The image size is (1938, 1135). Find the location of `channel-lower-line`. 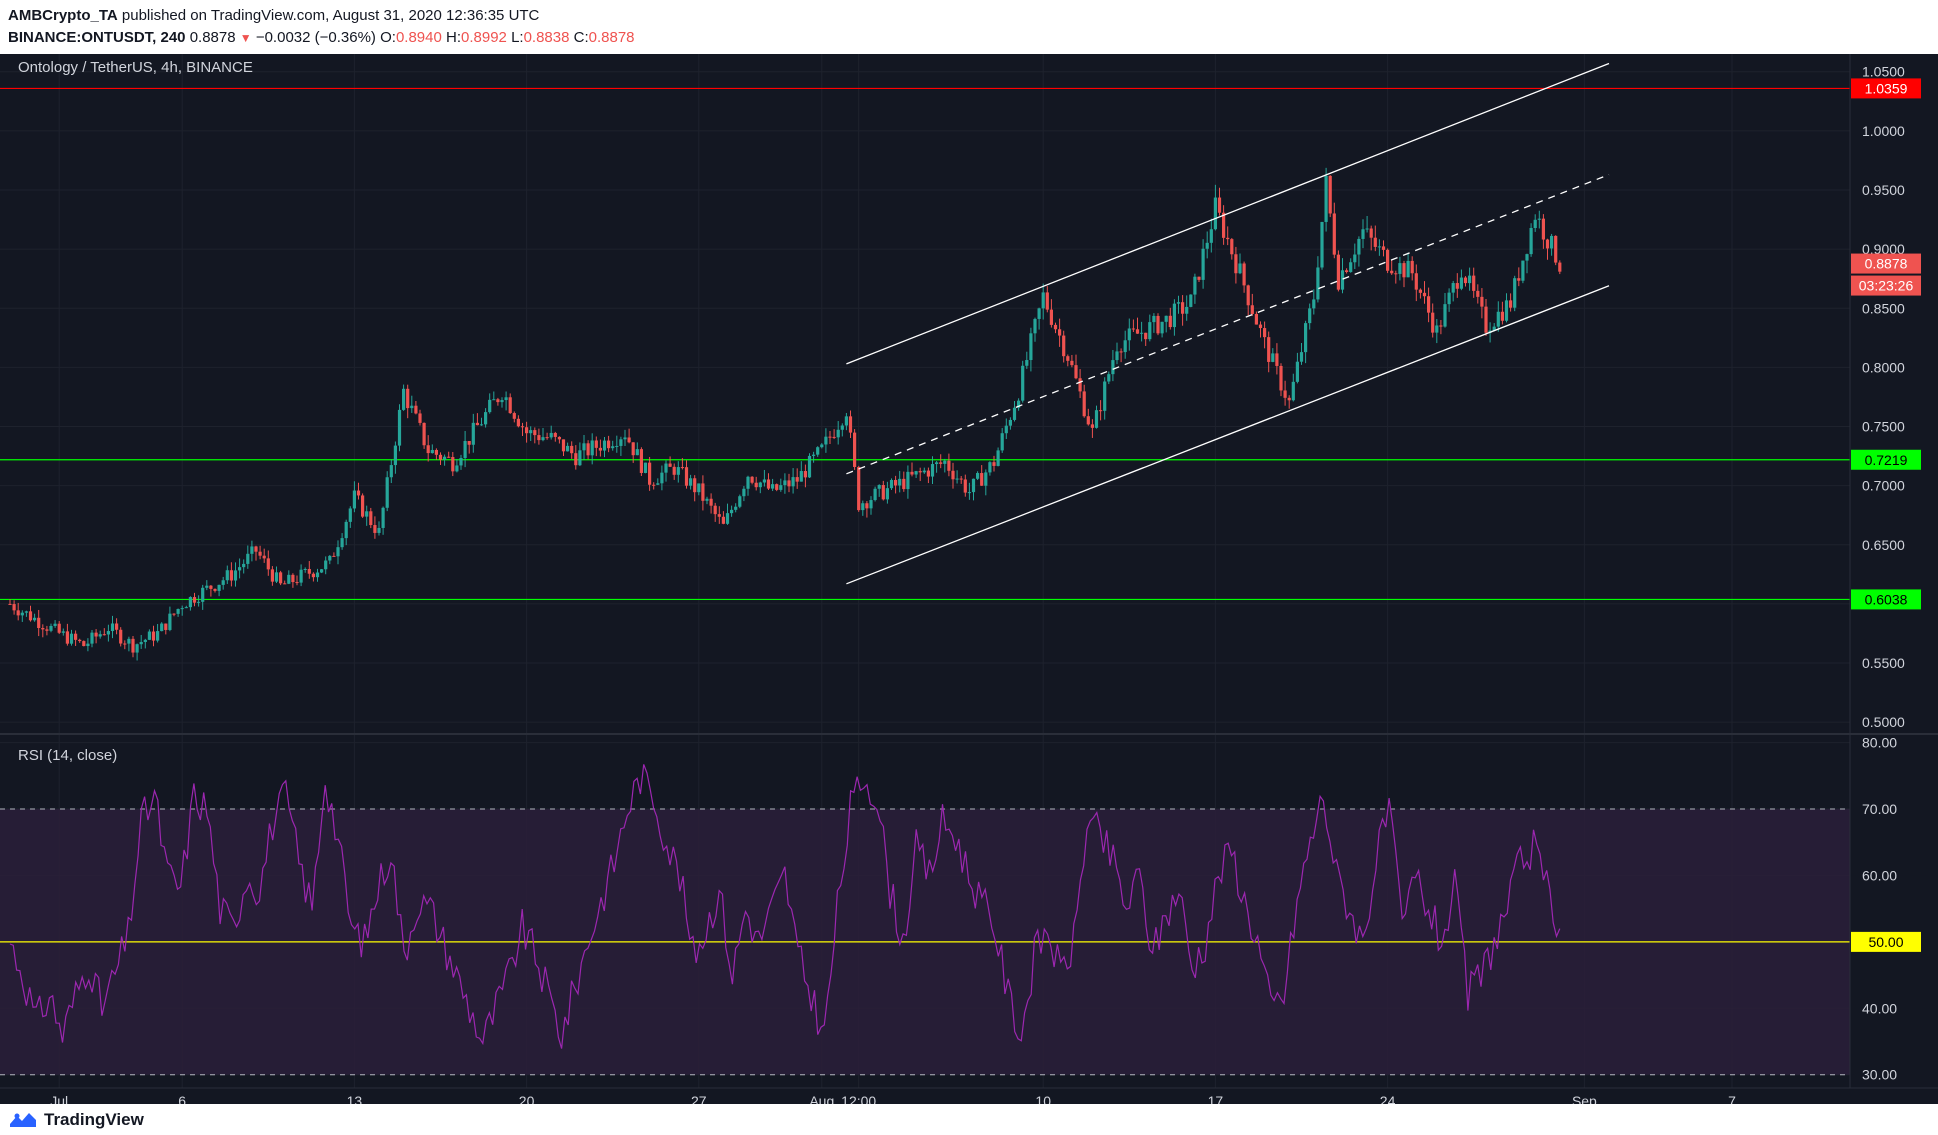

channel-lower-line is located at coordinates (1228, 435).